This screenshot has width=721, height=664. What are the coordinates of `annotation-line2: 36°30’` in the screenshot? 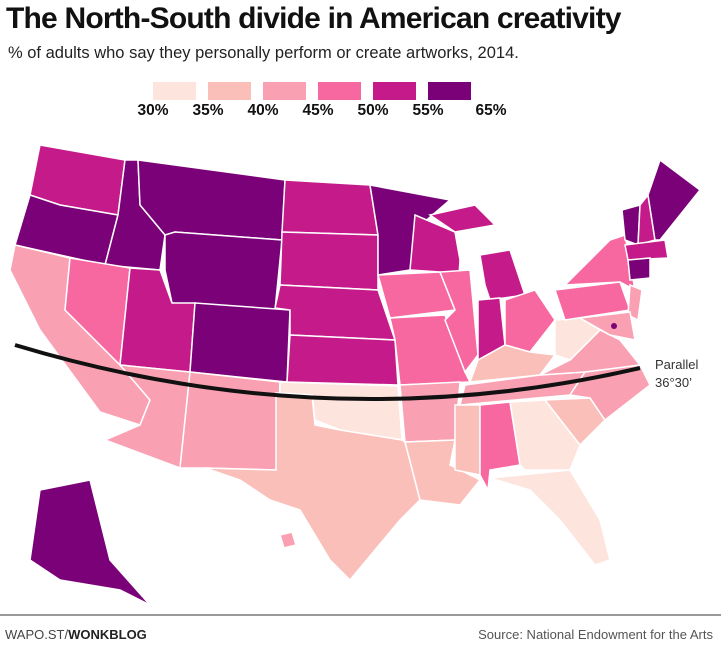 It's located at (674, 382).